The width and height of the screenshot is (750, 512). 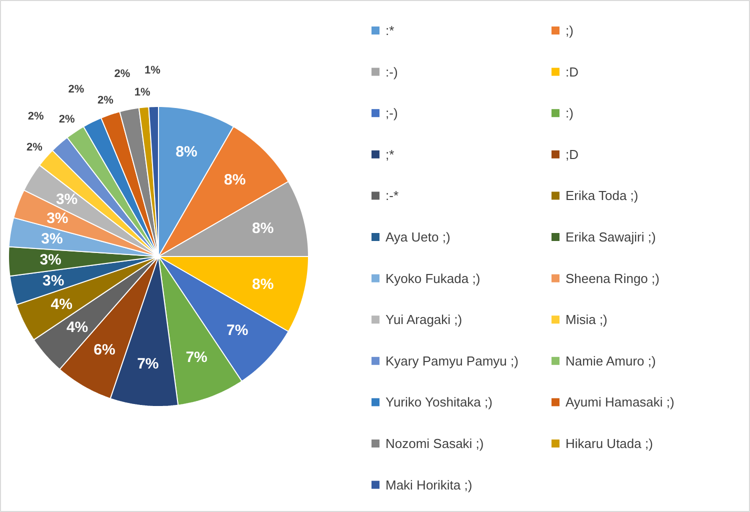 I want to click on legend-label: Aya Ueto ;), so click(x=418, y=237).